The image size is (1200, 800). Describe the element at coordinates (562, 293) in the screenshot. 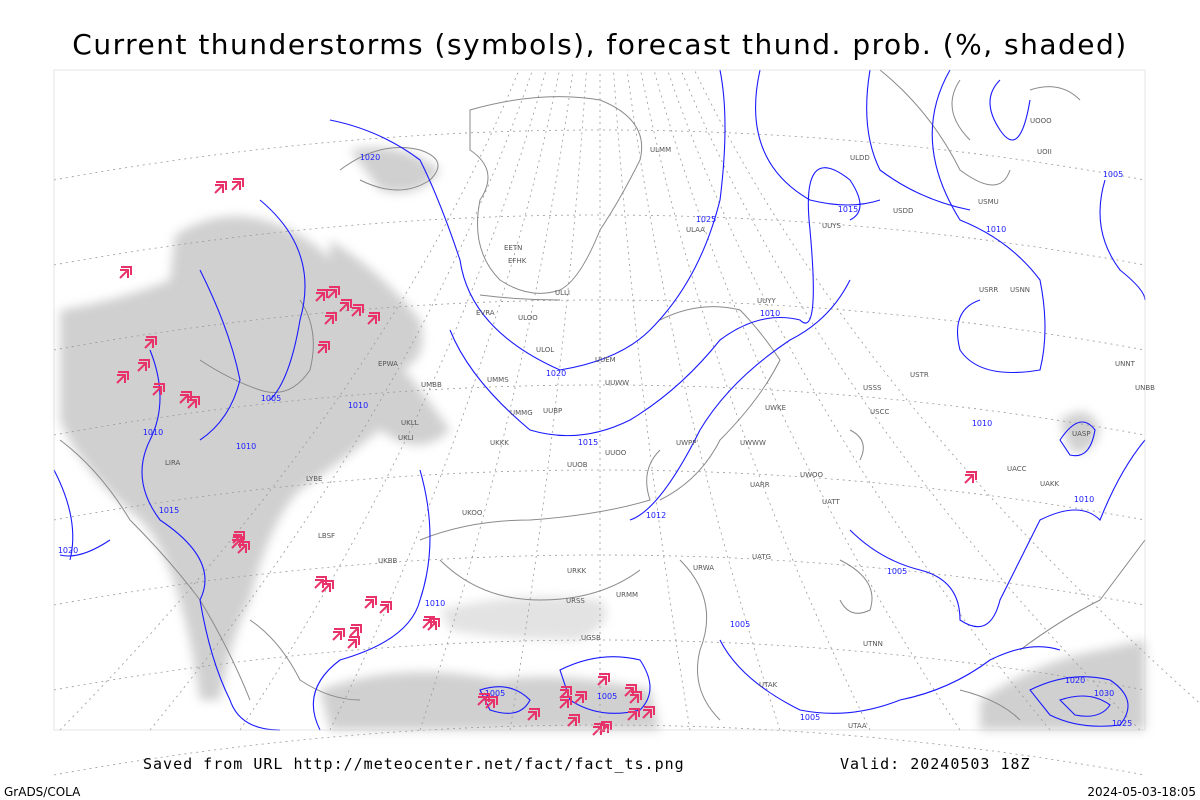

I see `station-label: ULLI` at that location.